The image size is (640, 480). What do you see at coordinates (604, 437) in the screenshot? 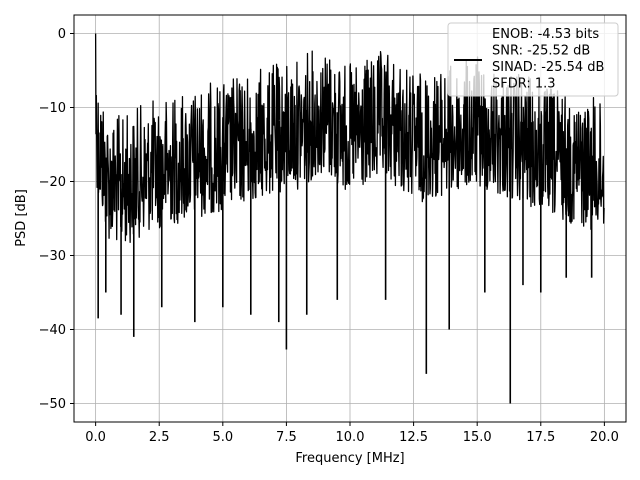
I see `x-tick-label: 20.0` at bounding box center [604, 437].